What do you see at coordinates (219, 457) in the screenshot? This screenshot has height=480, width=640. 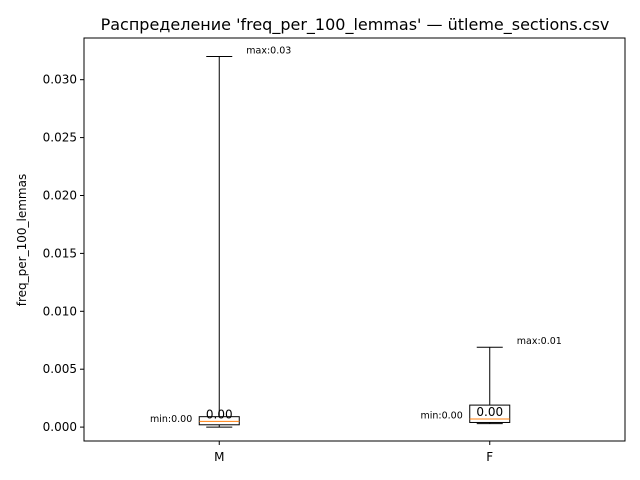 I see `x-tick-label: M` at bounding box center [219, 457].